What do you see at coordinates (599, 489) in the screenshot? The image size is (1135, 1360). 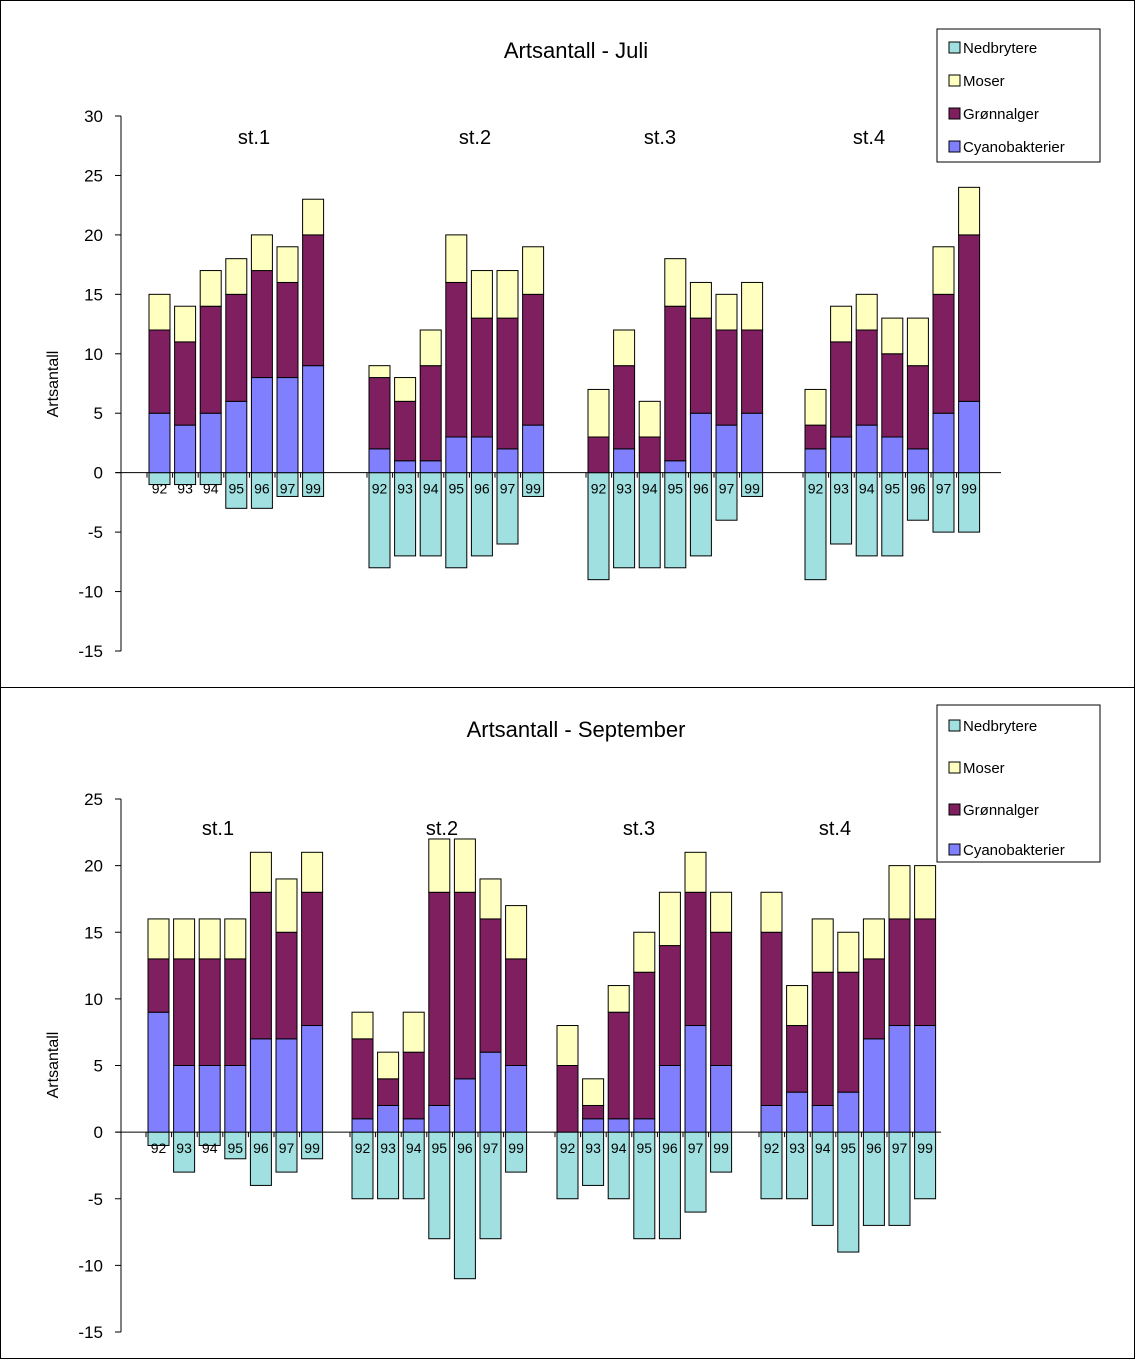 I see `x-tick-label: 92` at bounding box center [599, 489].